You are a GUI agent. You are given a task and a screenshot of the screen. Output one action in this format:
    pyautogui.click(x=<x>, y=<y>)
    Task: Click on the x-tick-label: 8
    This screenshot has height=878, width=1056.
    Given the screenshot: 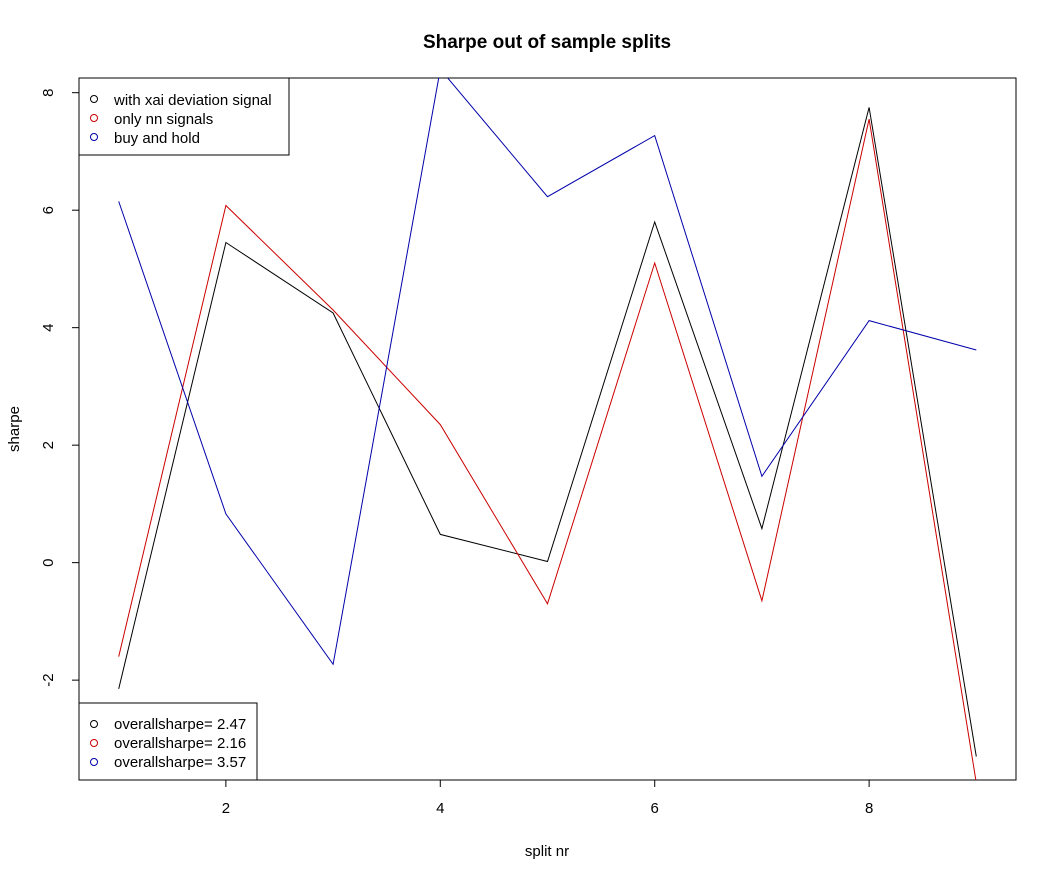 What is the action you would take?
    pyautogui.click(x=869, y=808)
    